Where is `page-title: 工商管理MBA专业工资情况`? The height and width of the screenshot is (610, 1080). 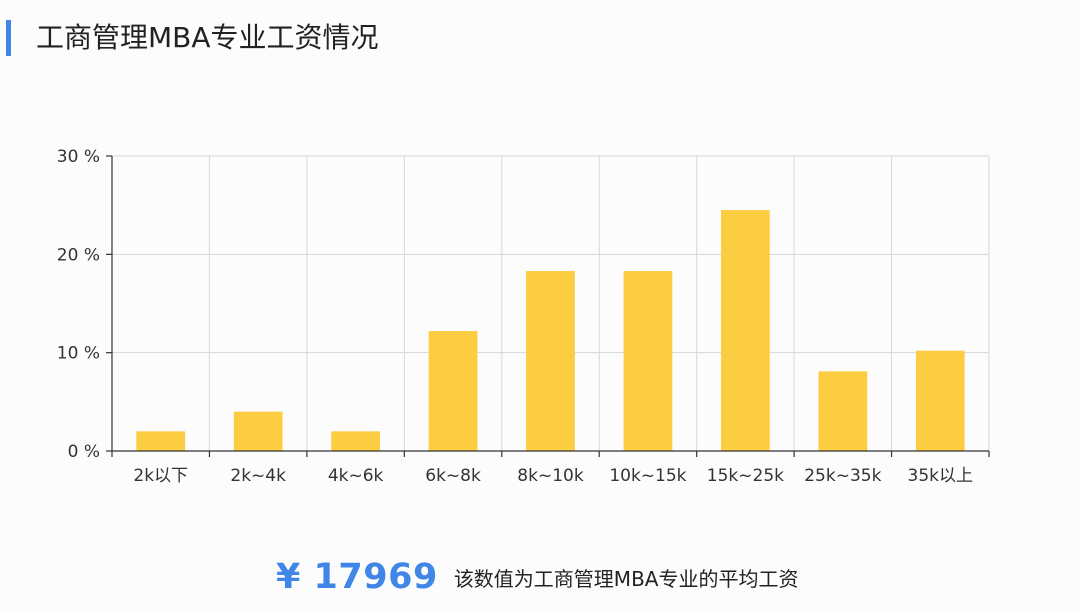
page-title: 工商管理MBA专业工资情况 is located at coordinates (207, 37).